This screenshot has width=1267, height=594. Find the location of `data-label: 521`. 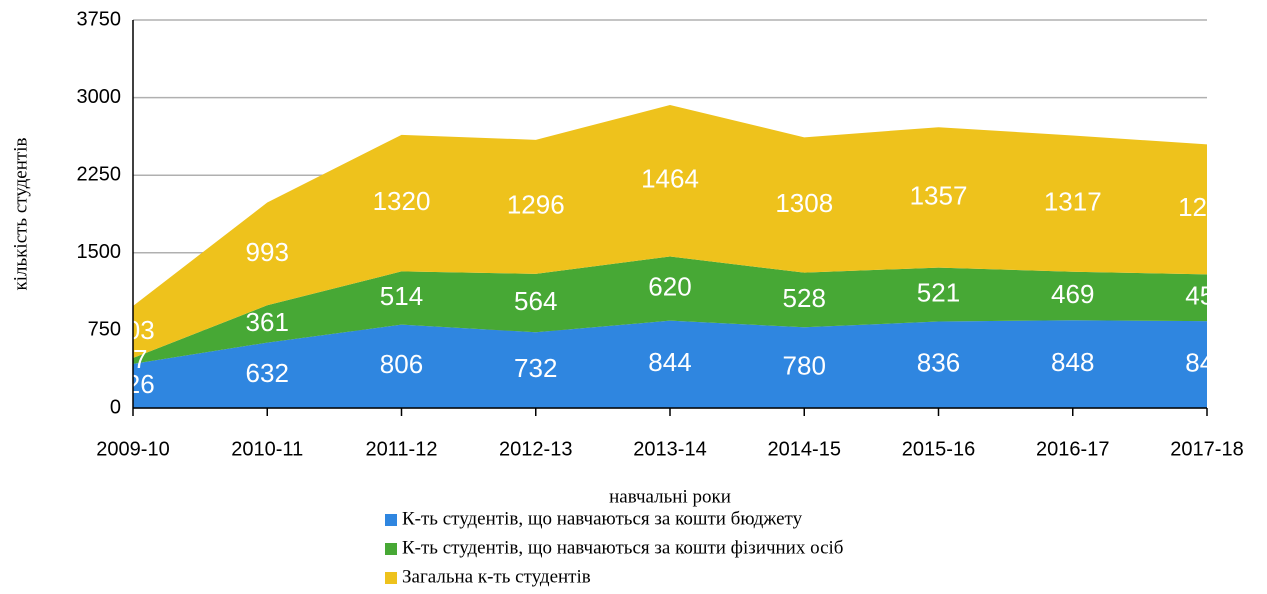

data-label: 521 is located at coordinates (938, 292).